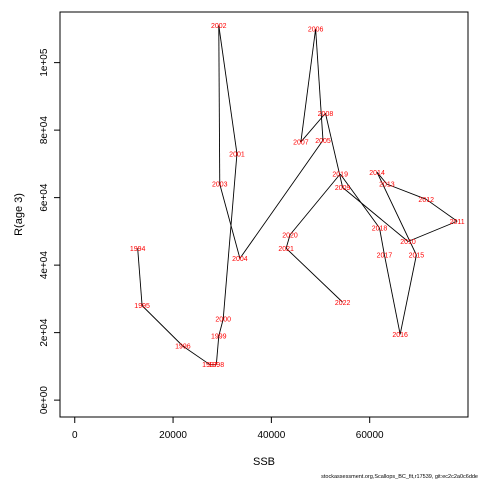 The image size is (480, 480). Describe the element at coordinates (217, 365) in the screenshot. I see `point-label: 1998` at that location.